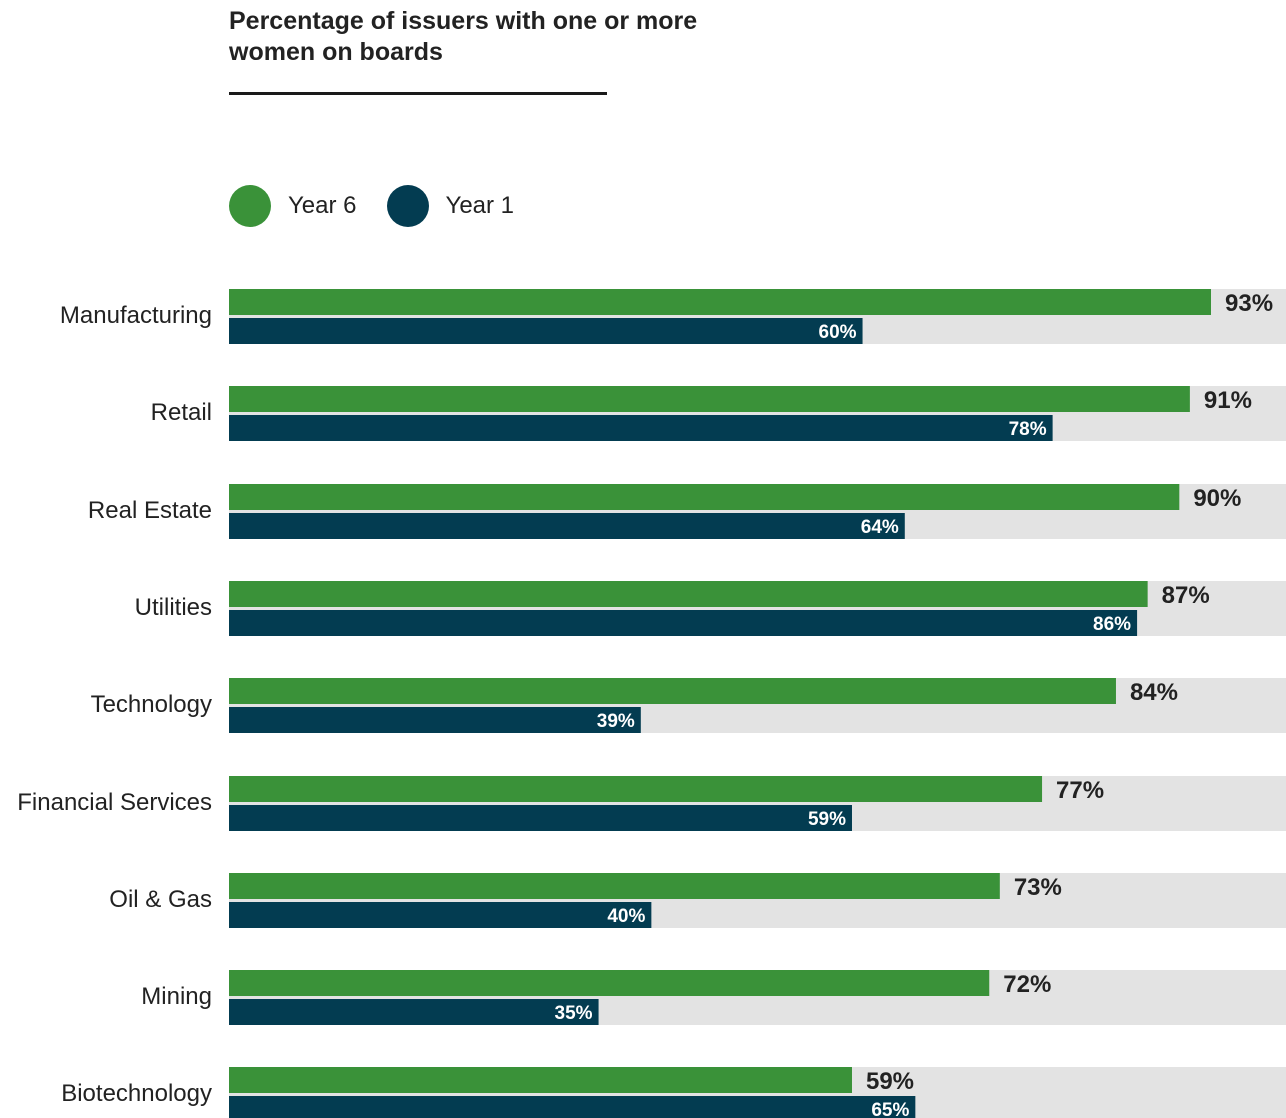 The height and width of the screenshot is (1118, 1286). What do you see at coordinates (1228, 400) in the screenshot?
I see `data-label-year6-retail: 91%` at bounding box center [1228, 400].